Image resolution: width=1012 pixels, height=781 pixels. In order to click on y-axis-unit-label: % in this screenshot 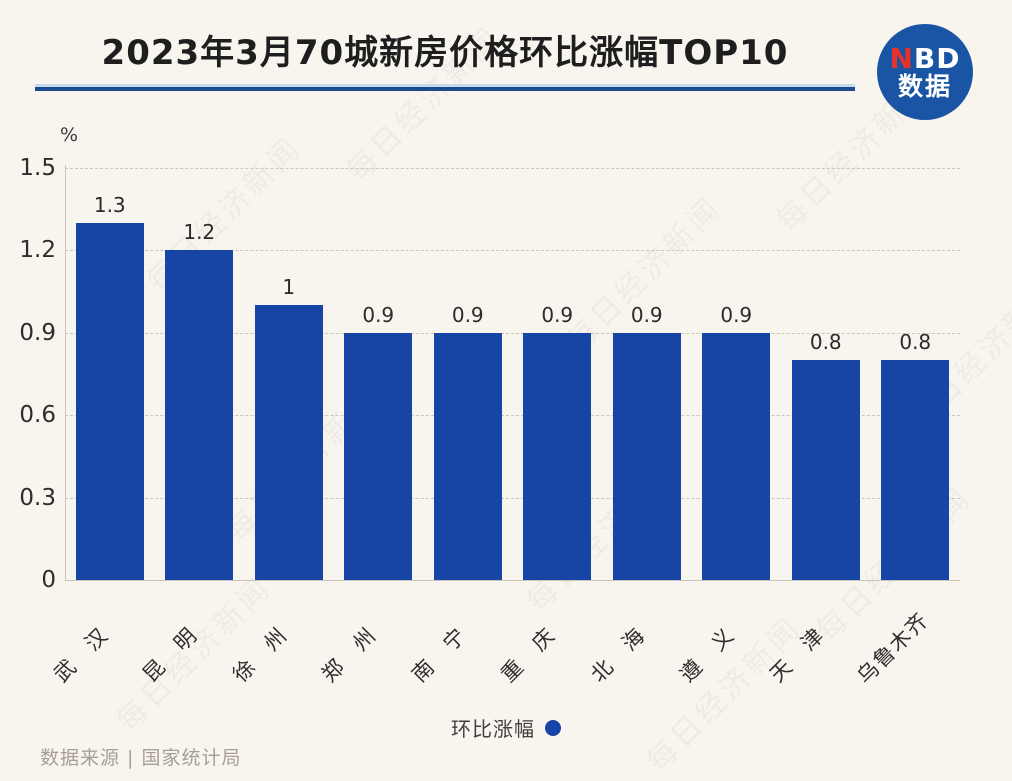, I will do `click(69, 135)`.